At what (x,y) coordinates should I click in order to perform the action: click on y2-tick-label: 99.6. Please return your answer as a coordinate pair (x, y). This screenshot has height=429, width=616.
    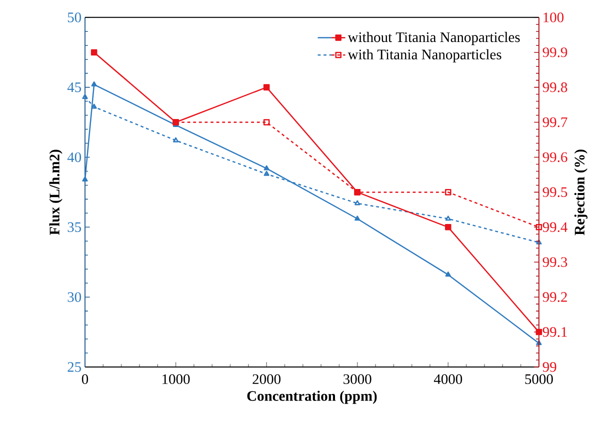
    Looking at the image, I should click on (555, 157).